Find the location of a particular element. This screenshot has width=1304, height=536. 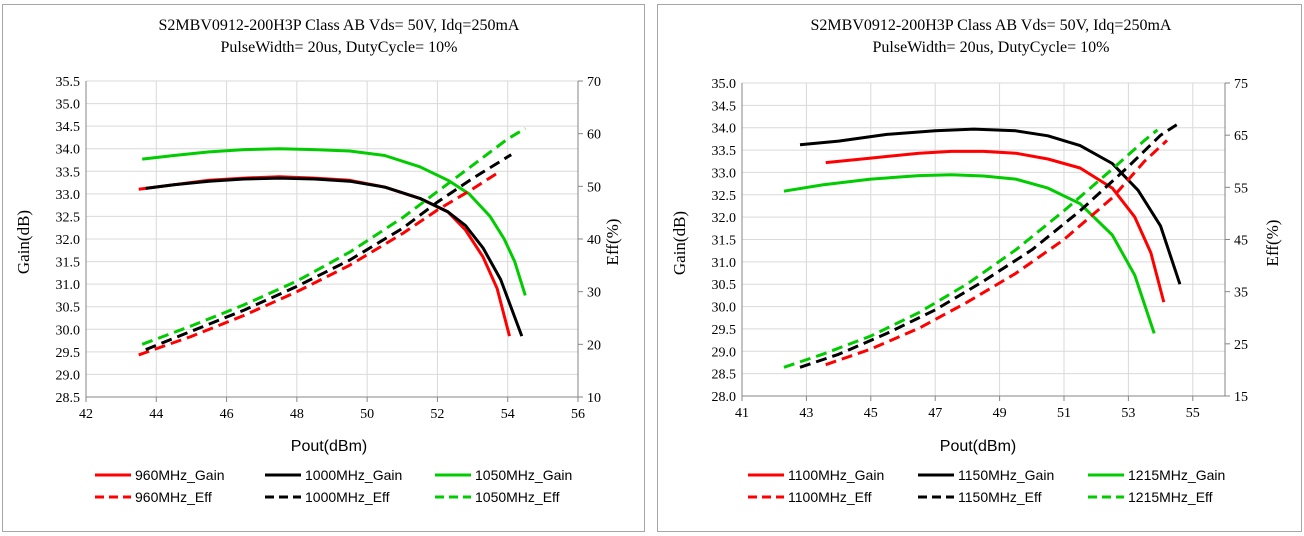

y-tick-label-right: 25 is located at coordinates (1241, 345).